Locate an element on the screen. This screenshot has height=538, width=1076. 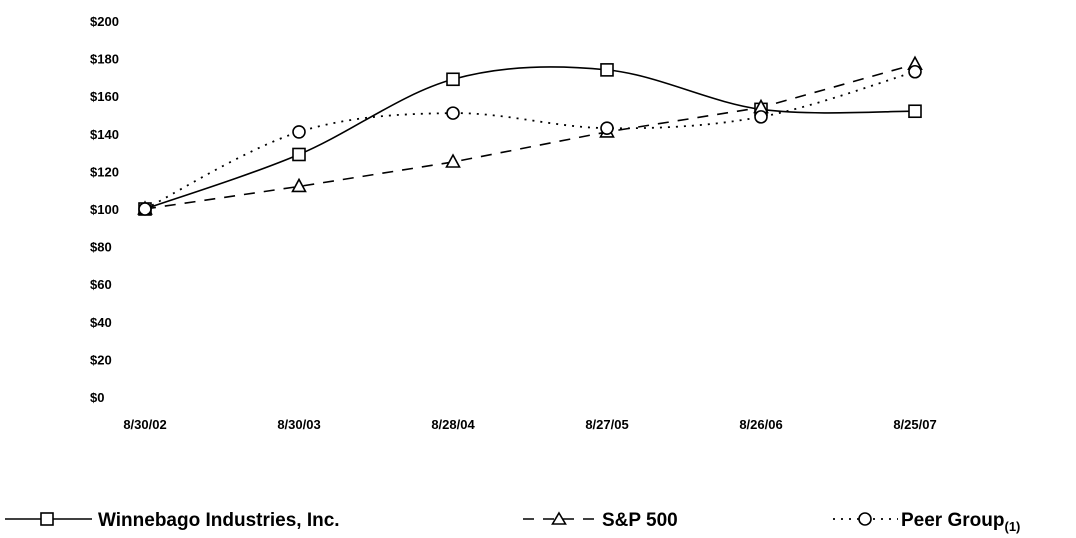
y-tick-label: $200 is located at coordinates (104, 21).